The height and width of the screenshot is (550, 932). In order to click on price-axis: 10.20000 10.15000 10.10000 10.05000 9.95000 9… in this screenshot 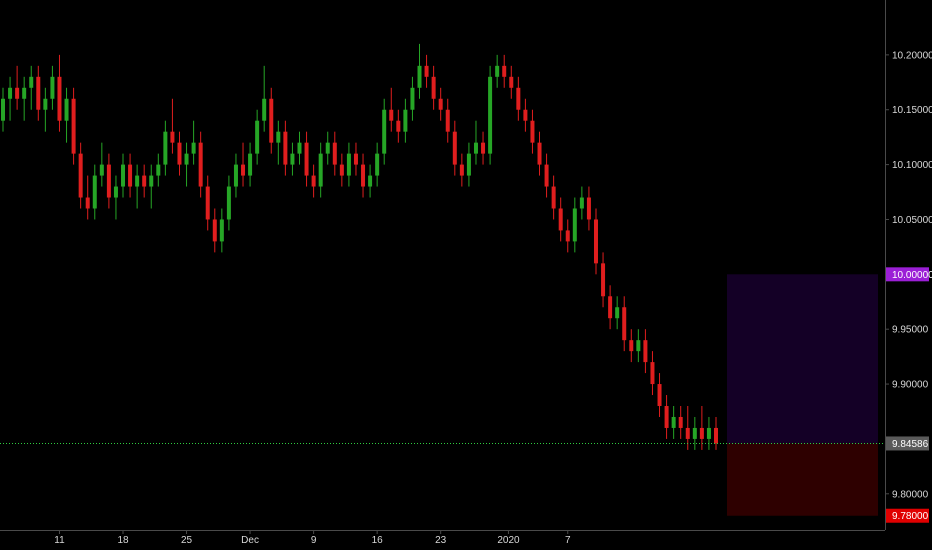, I will do `click(908, 275)`.